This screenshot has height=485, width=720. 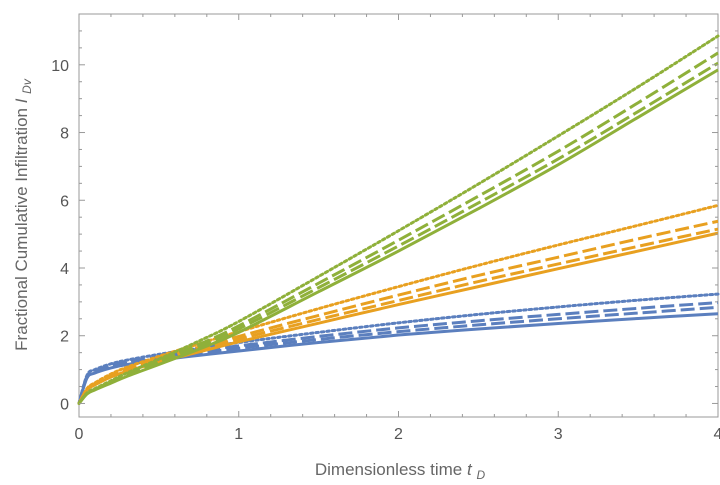 What do you see at coordinates (79, 434) in the screenshot?
I see `x-tick-label: 0` at bounding box center [79, 434].